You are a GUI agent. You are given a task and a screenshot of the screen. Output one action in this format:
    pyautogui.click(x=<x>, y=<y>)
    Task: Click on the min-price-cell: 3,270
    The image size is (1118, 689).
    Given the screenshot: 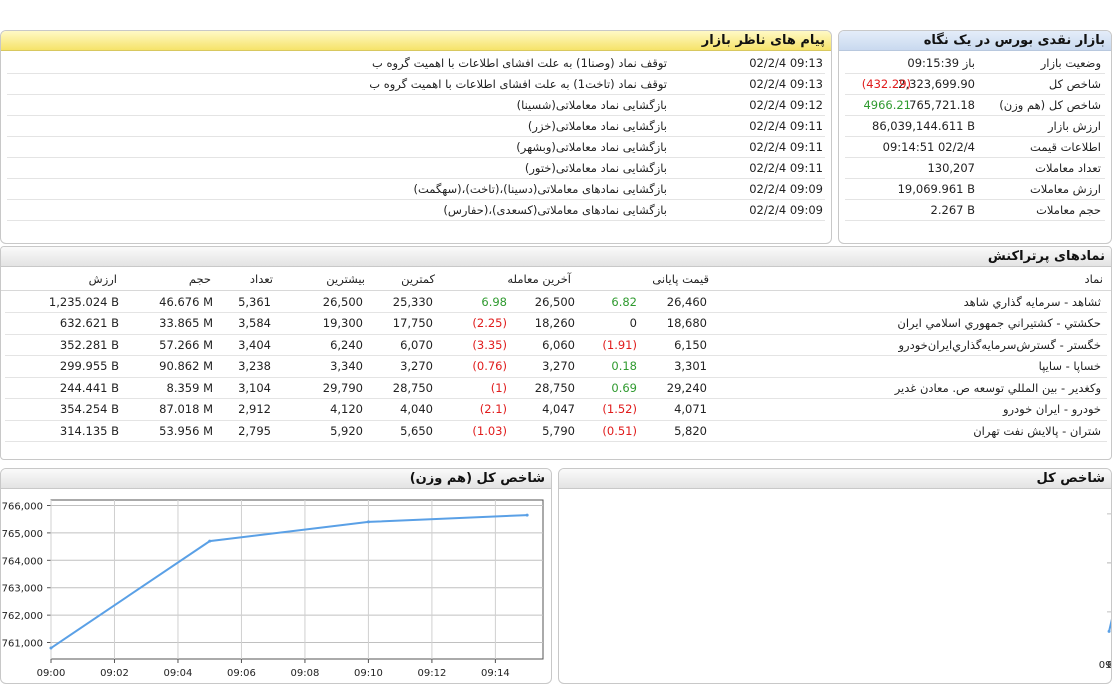 What is the action you would take?
    pyautogui.click(x=416, y=366)
    